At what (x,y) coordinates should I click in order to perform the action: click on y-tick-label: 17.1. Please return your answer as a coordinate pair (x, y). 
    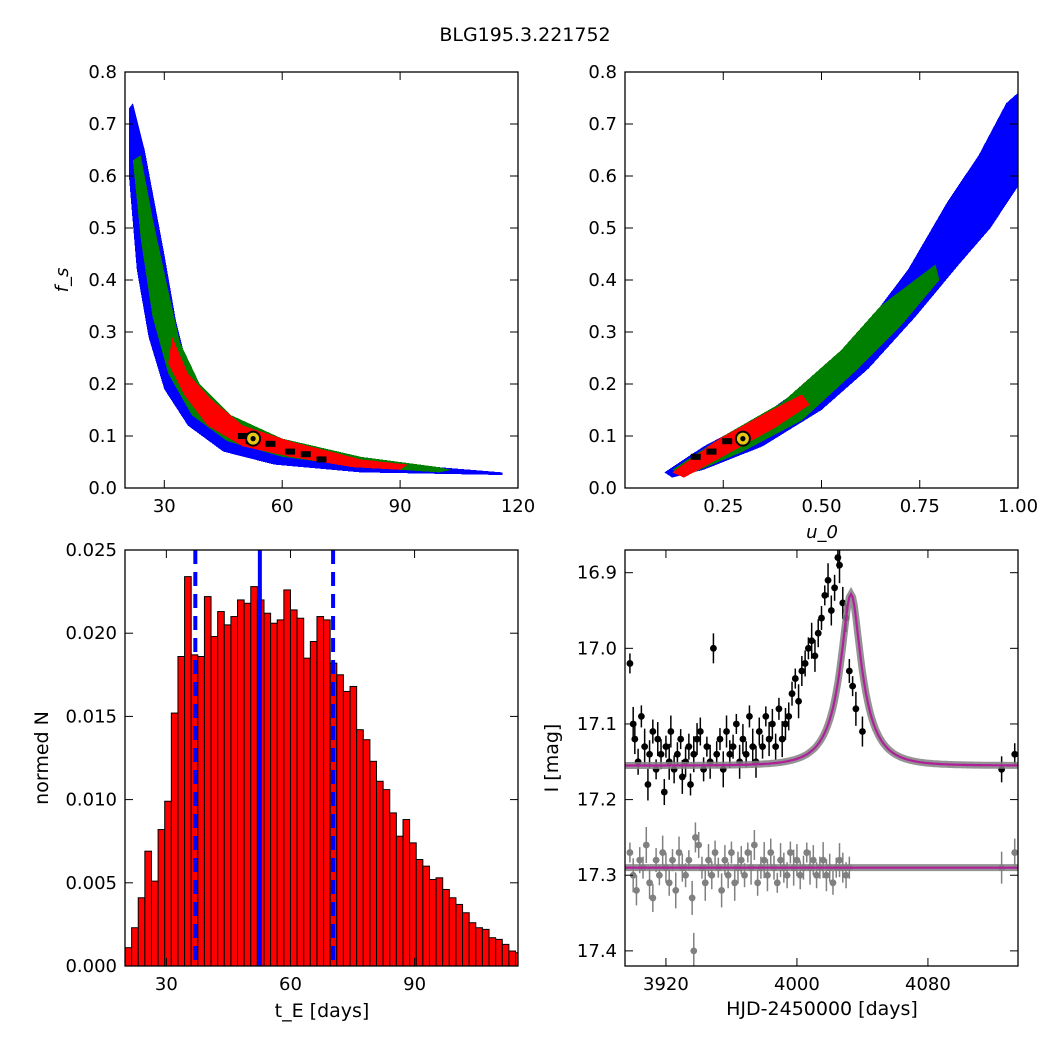
    Looking at the image, I should click on (597, 724).